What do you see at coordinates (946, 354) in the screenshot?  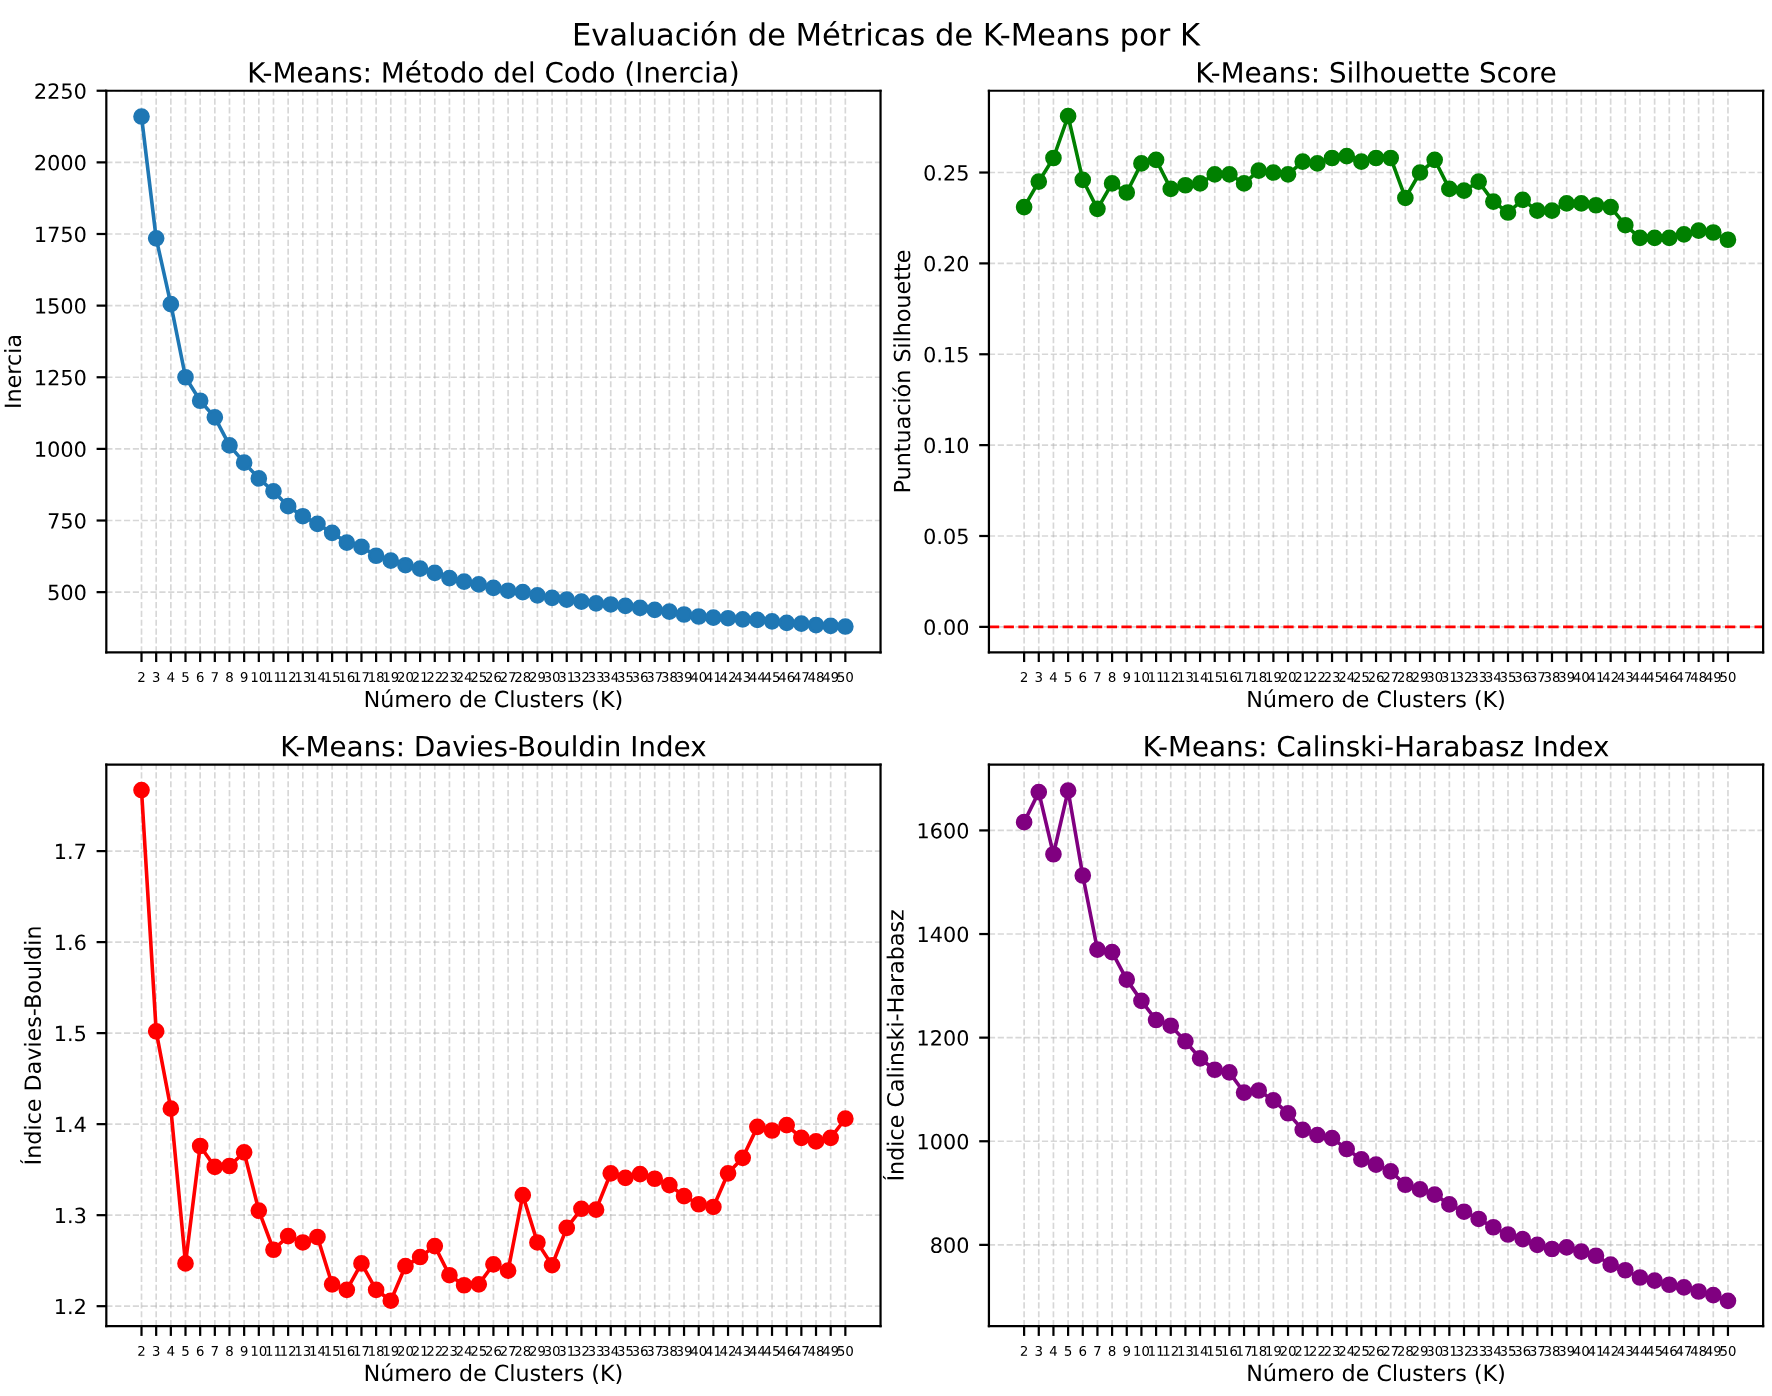 I see `y-tick-label: 0.15` at bounding box center [946, 354].